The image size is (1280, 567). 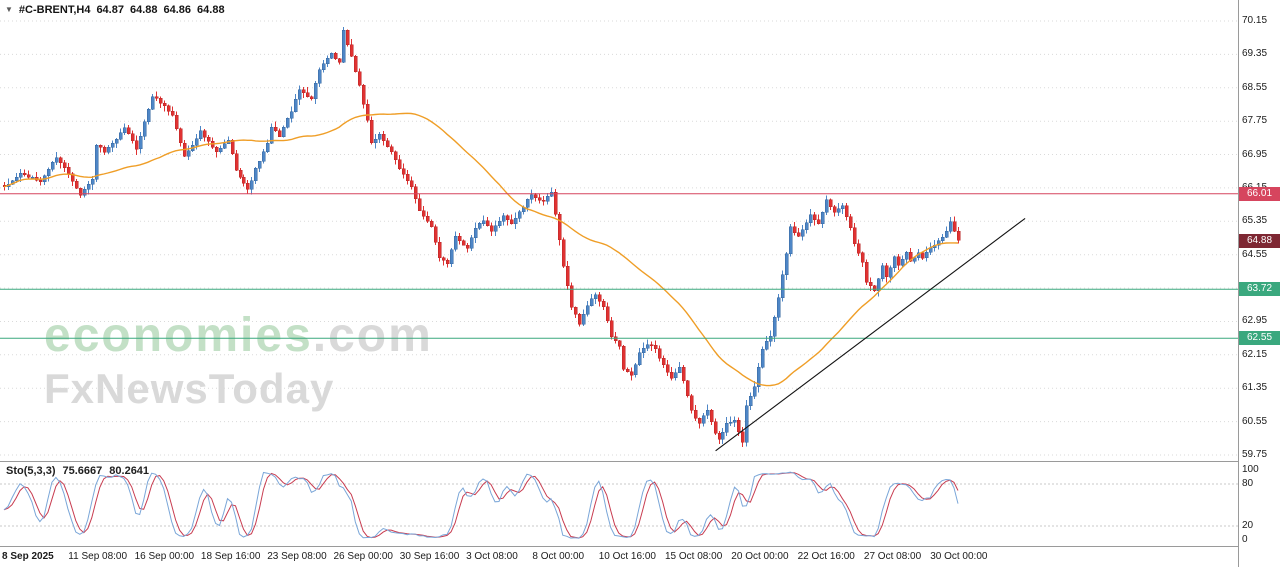 I want to click on price-tick-label: 62.15, so click(x=1255, y=354).